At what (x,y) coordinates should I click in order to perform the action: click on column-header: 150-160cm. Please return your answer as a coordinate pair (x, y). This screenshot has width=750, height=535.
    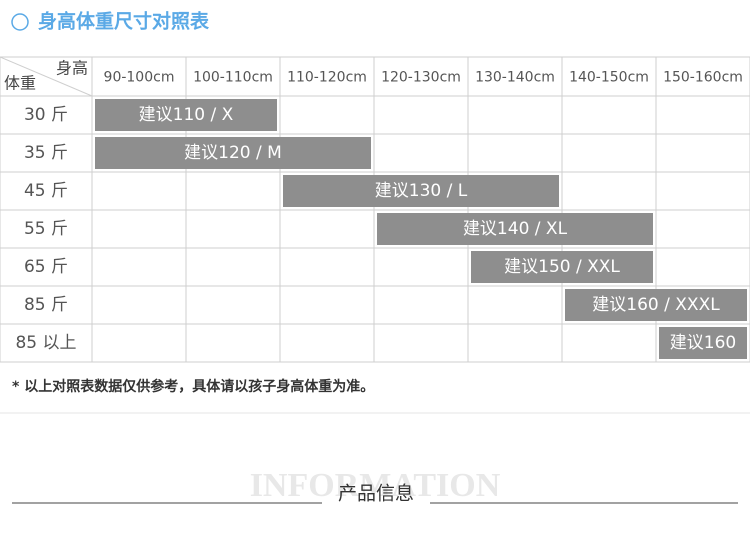
    Looking at the image, I should click on (703, 78).